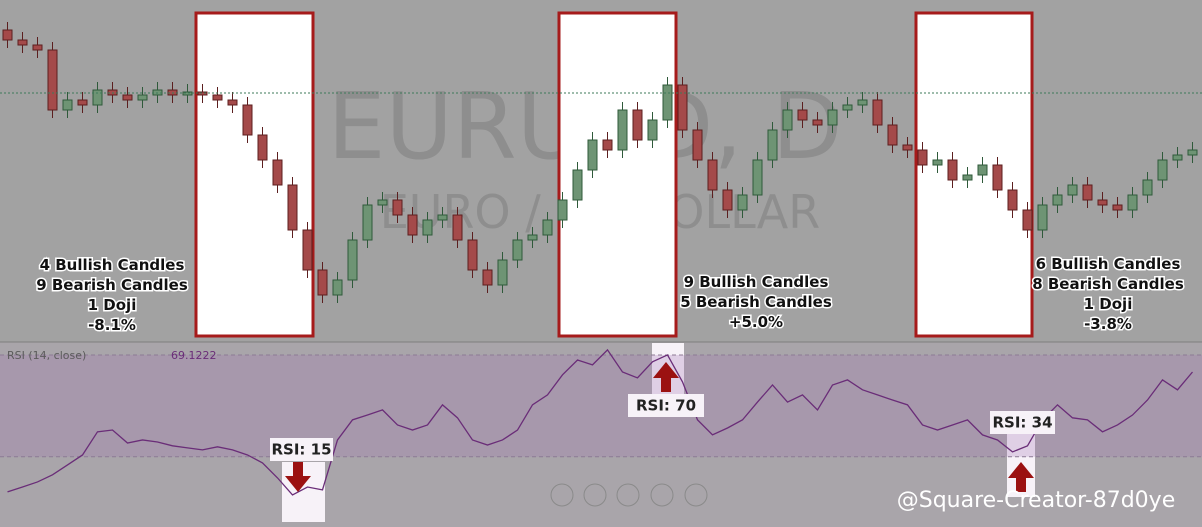  Describe the element at coordinates (662, 495) in the screenshot. I see `zoom-in` at that location.